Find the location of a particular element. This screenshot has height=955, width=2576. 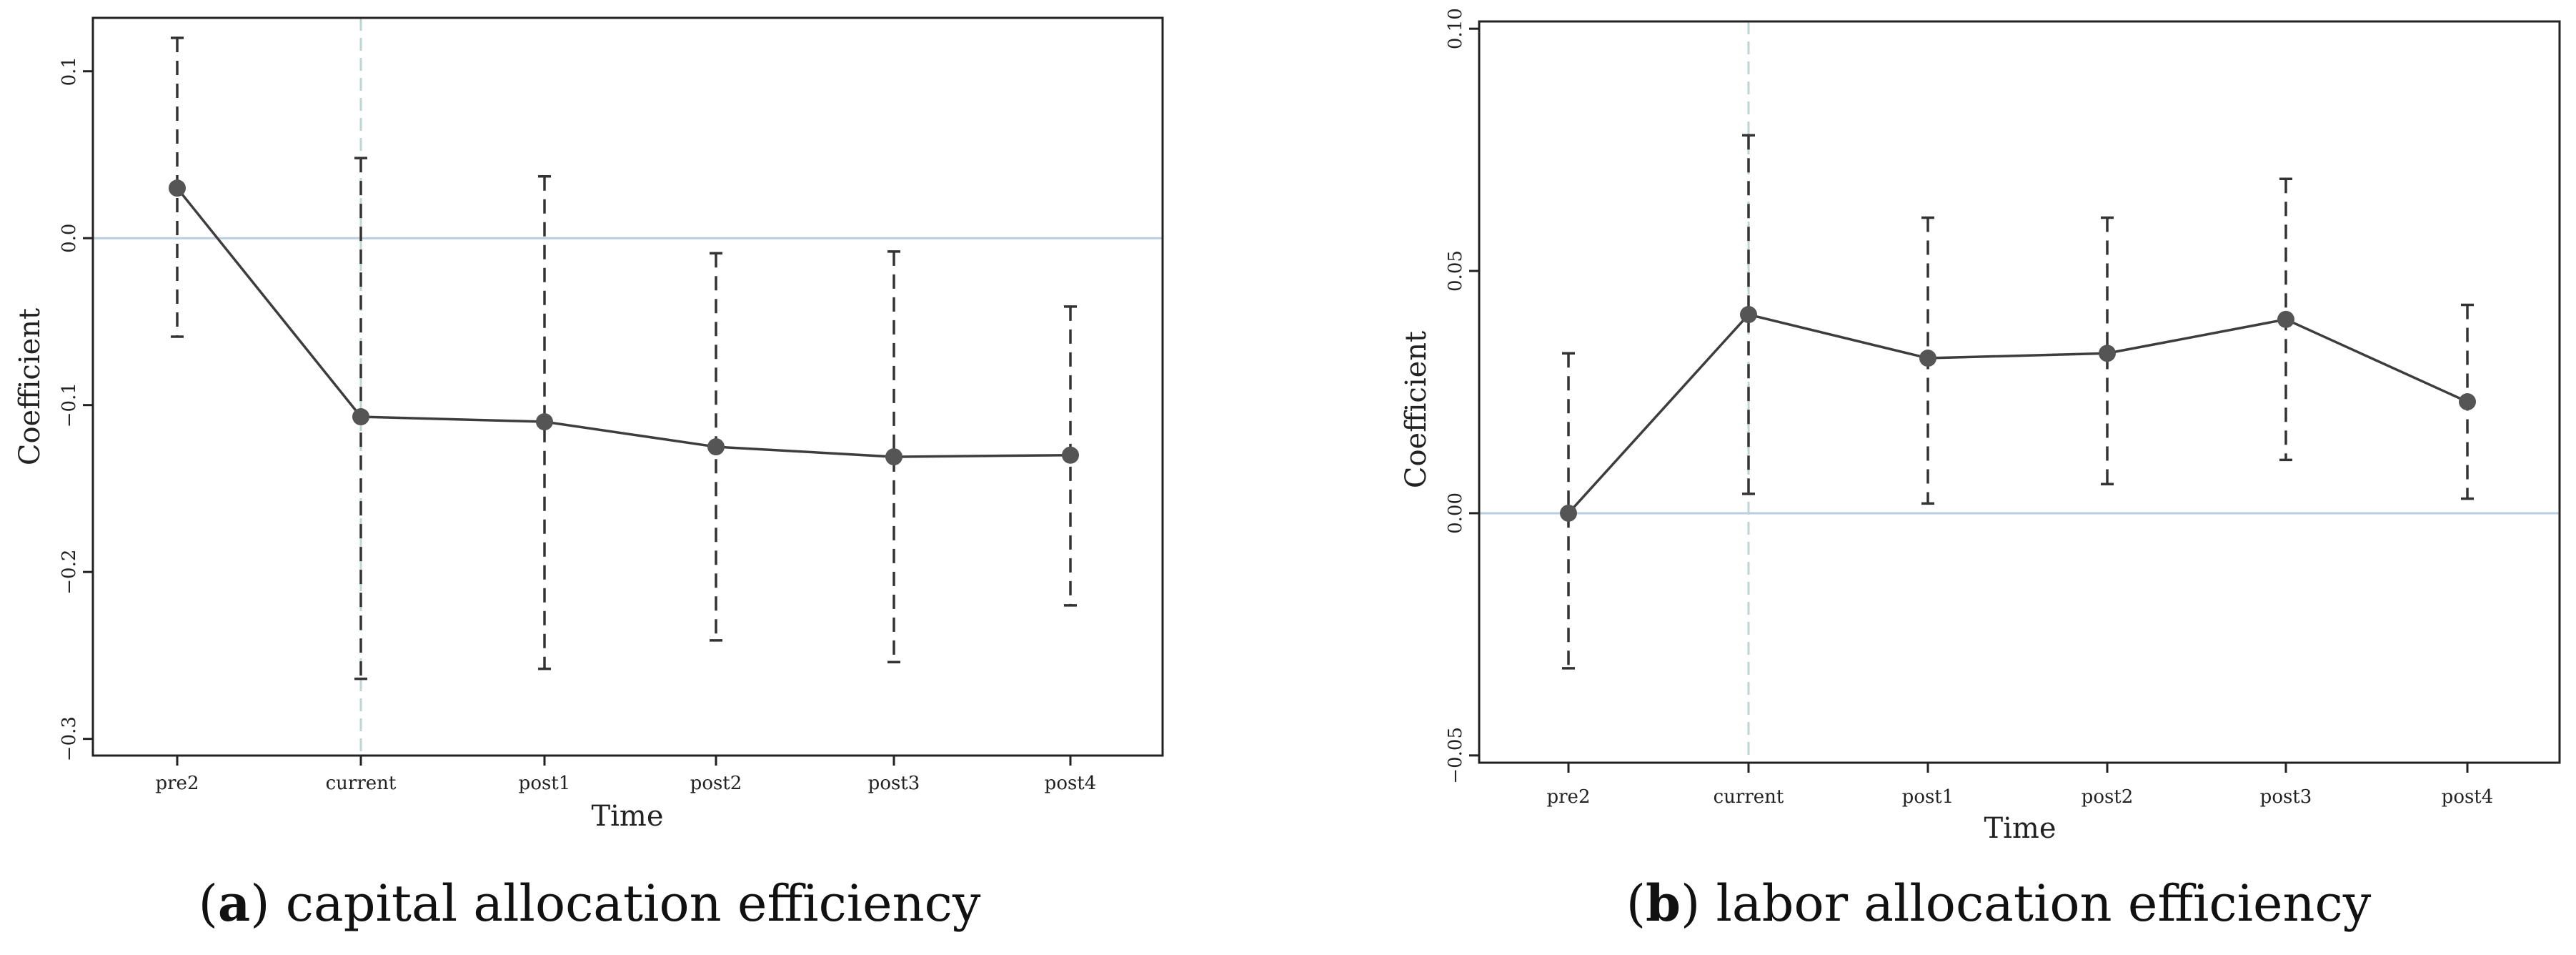

panel-b-point-pre2 is located at coordinates (1568, 513).